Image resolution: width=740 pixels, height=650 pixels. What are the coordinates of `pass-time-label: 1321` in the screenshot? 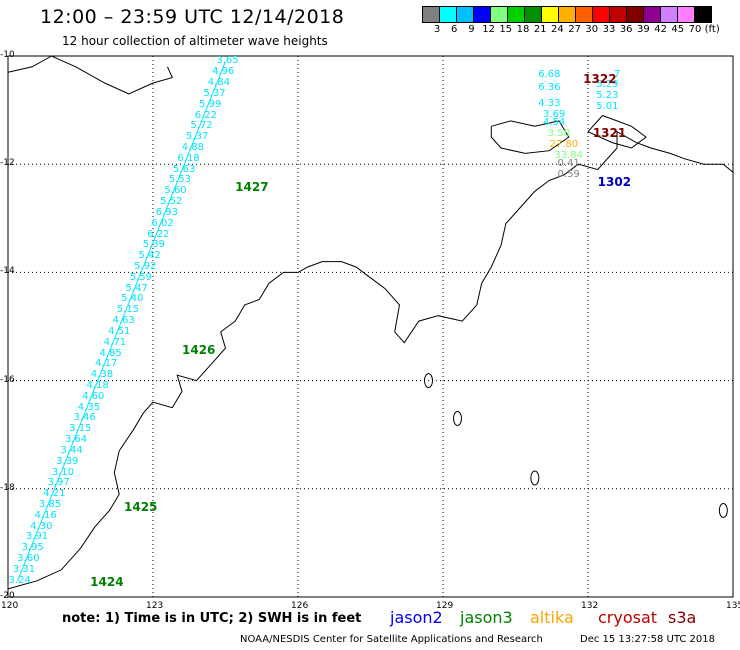 It's located at (609, 133).